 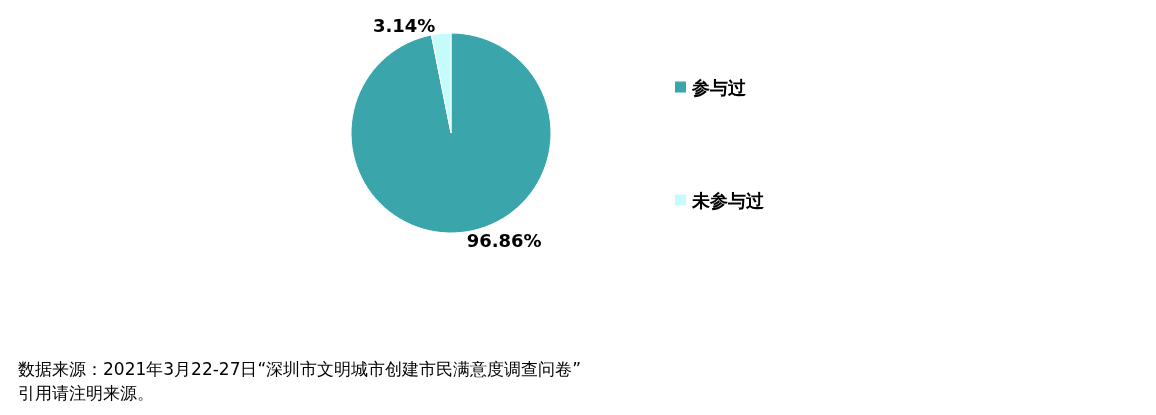 I want to click on data-label: 3.14%, so click(x=404, y=26).